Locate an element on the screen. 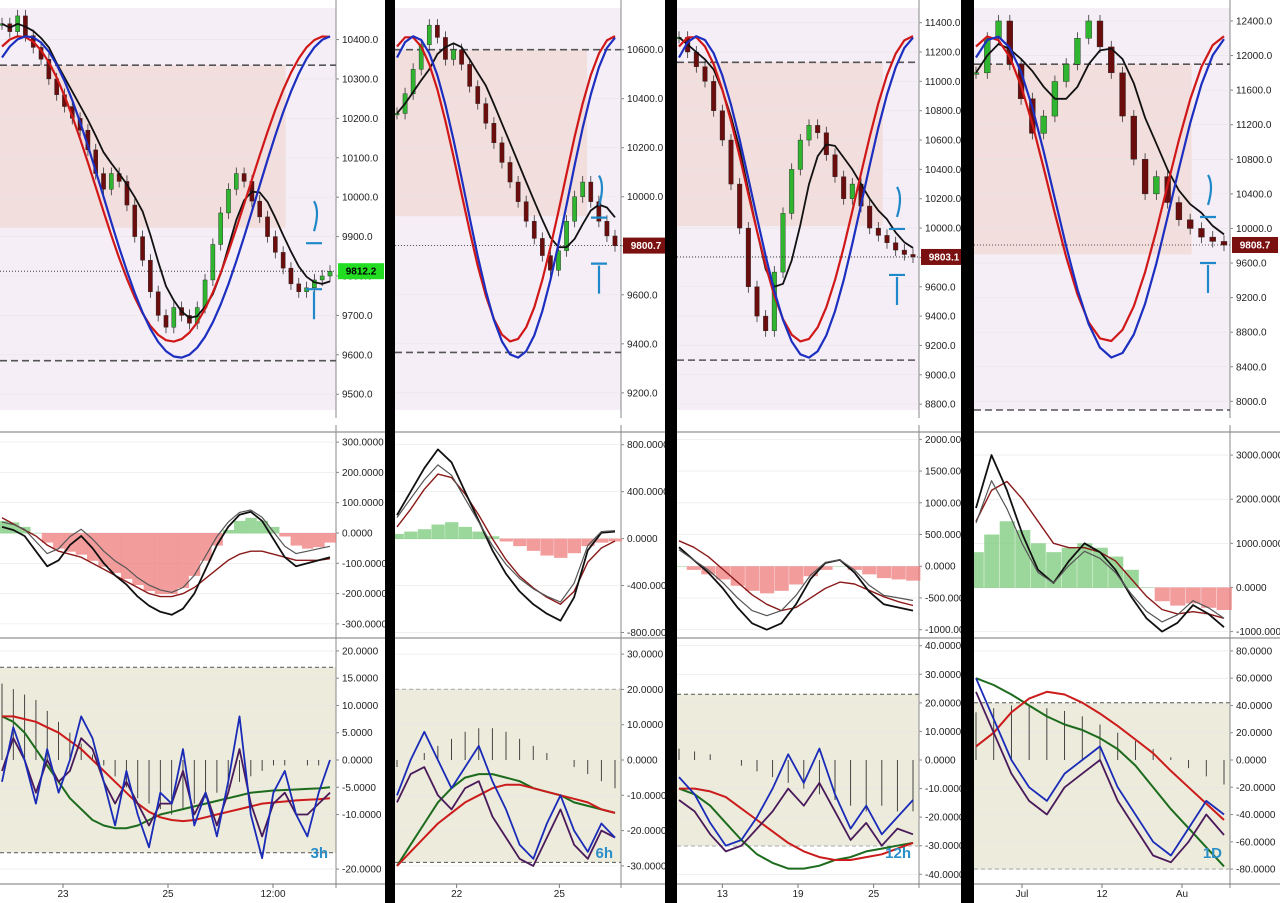  osc1-fast-shadow is located at coordinates (506, 533).